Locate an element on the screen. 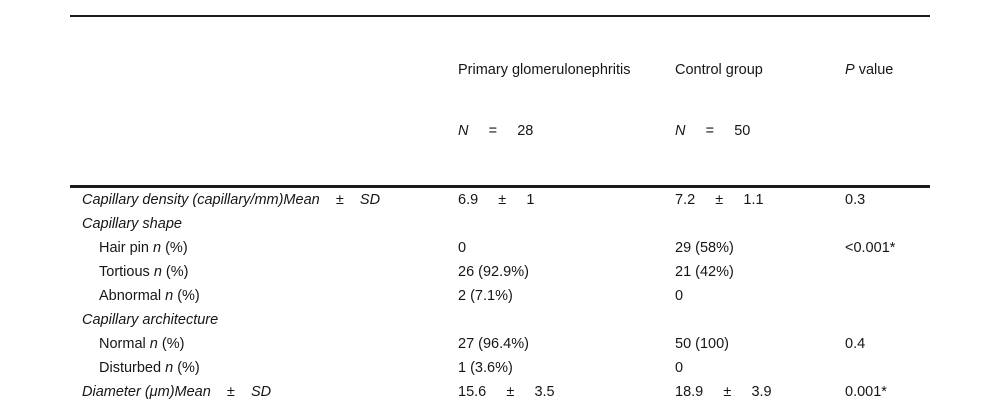 This screenshot has height=406, width=1000. cell-primary: 27 (96.4%) is located at coordinates (493, 343).